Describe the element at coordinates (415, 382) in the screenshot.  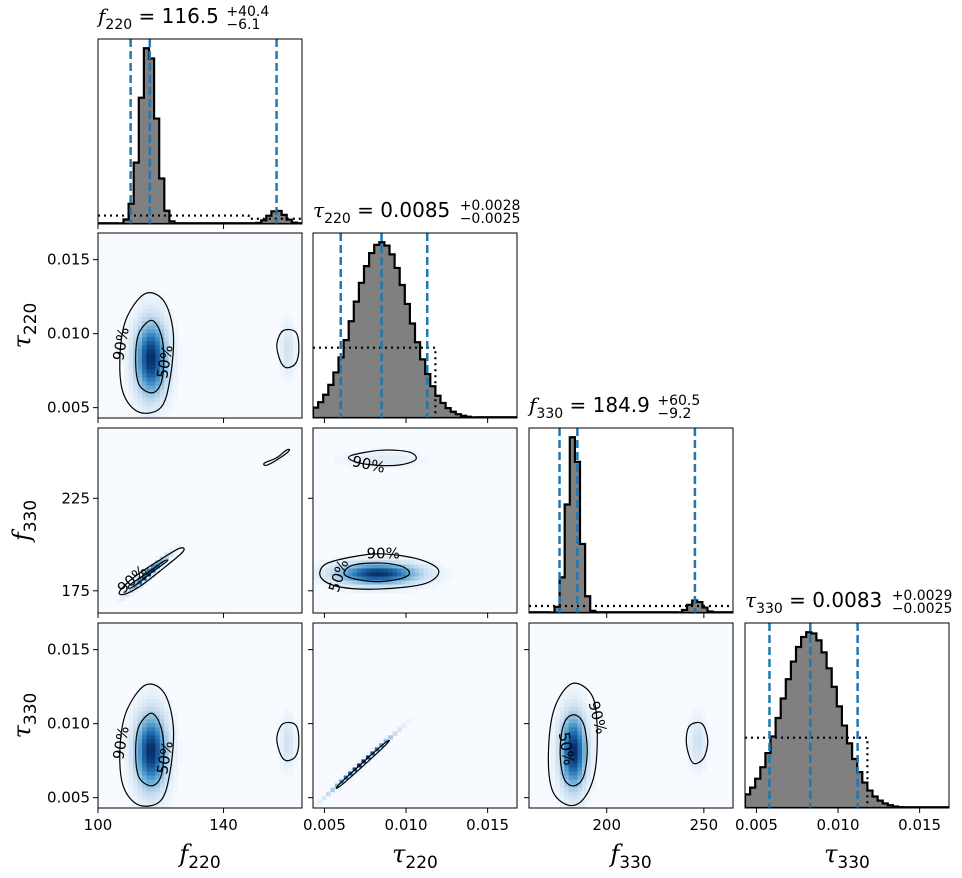
I see `prior-line-tau220` at that location.